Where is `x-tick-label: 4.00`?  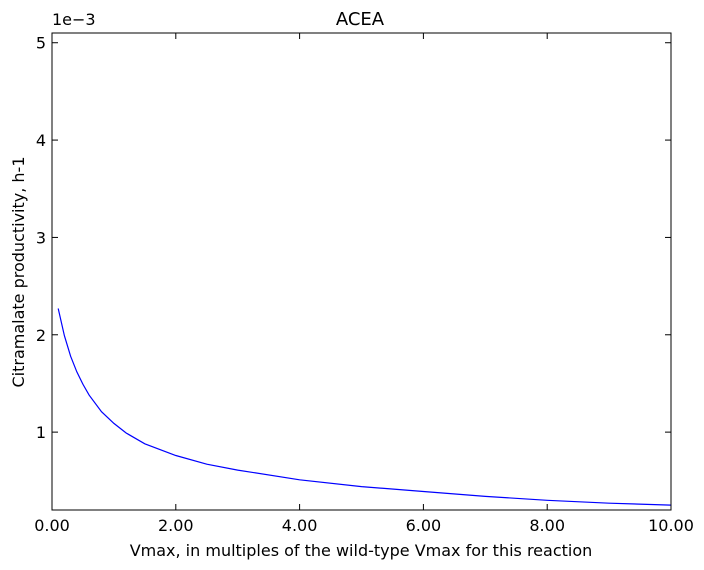
x-tick-label: 4.00 is located at coordinates (300, 525).